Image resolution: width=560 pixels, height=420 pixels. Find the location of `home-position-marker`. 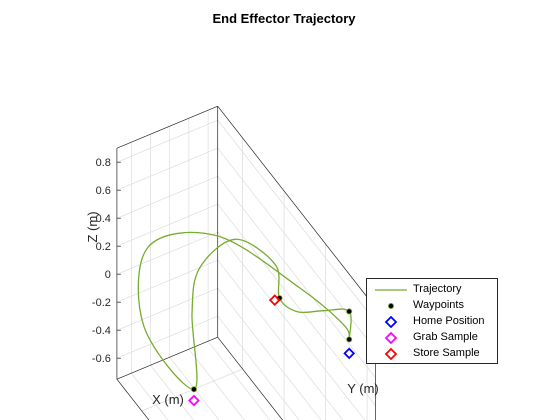

home-position-marker is located at coordinates (349, 353).